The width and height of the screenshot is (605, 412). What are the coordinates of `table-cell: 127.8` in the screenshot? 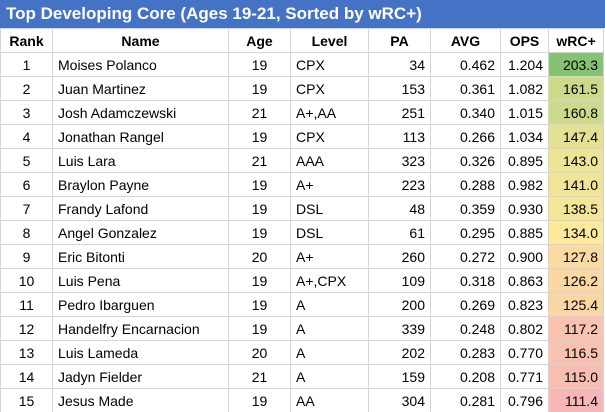 It's located at (576, 256).